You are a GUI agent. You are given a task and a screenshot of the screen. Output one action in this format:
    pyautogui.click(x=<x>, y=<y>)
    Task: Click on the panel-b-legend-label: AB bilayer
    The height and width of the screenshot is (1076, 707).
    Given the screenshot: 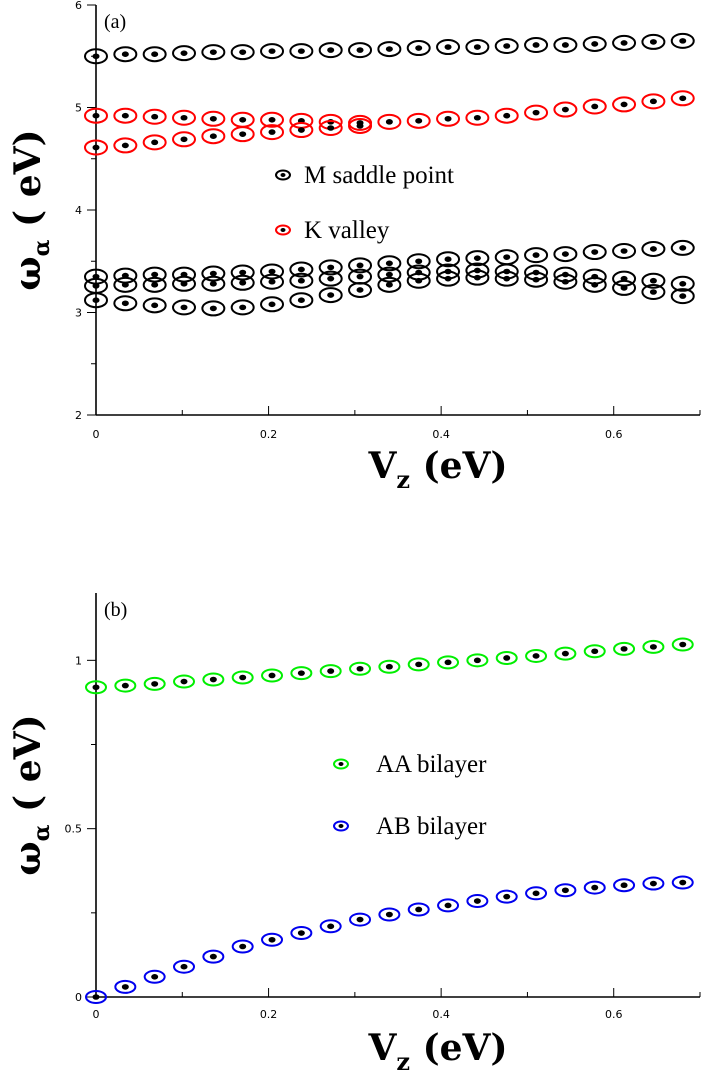 What is the action you would take?
    pyautogui.click(x=431, y=826)
    